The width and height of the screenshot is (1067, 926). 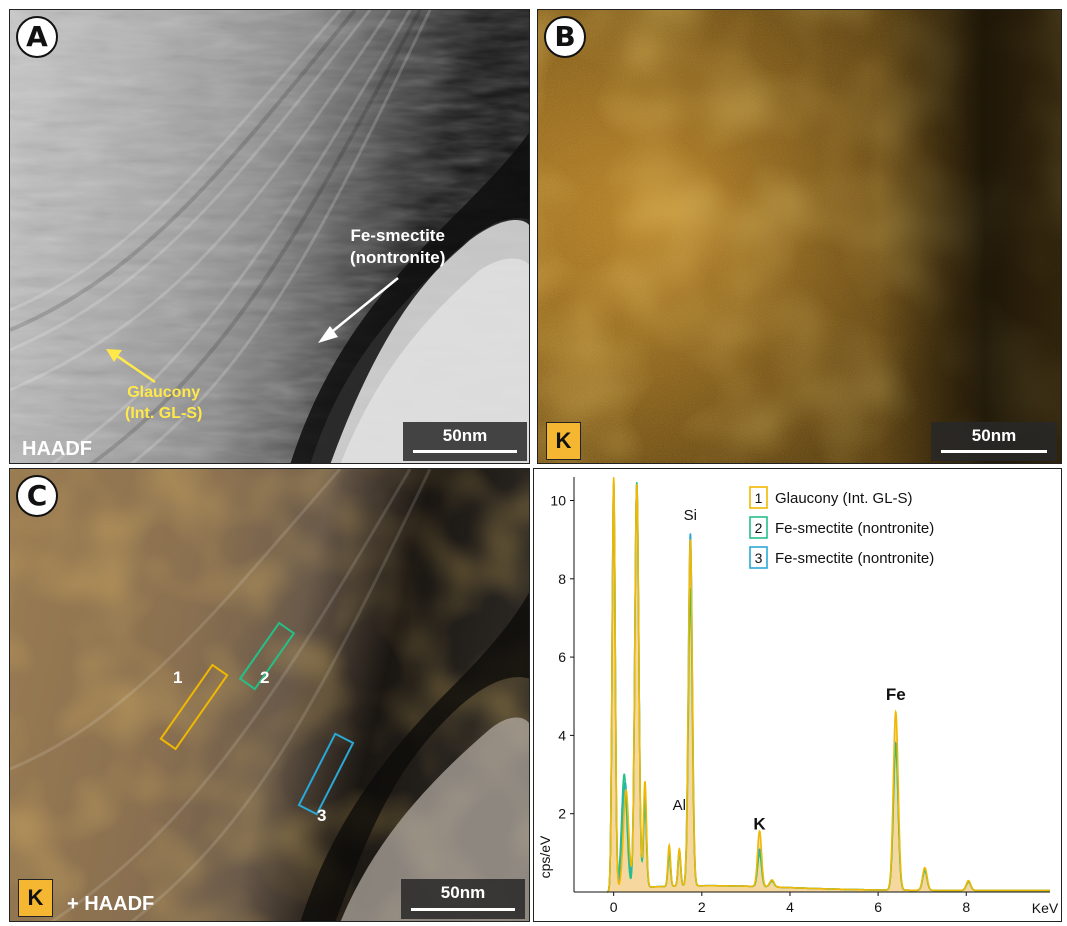 I want to click on peak-label-si: Si, so click(x=690, y=515).